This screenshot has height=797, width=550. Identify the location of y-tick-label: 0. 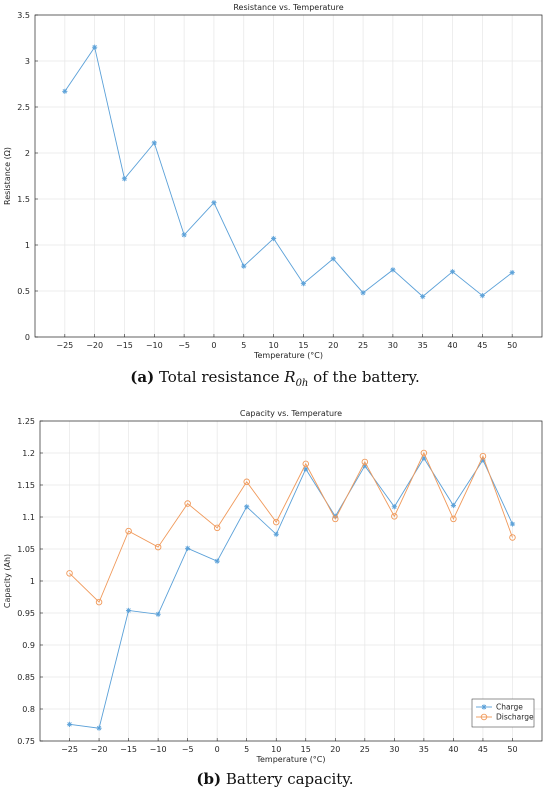
(27, 337).